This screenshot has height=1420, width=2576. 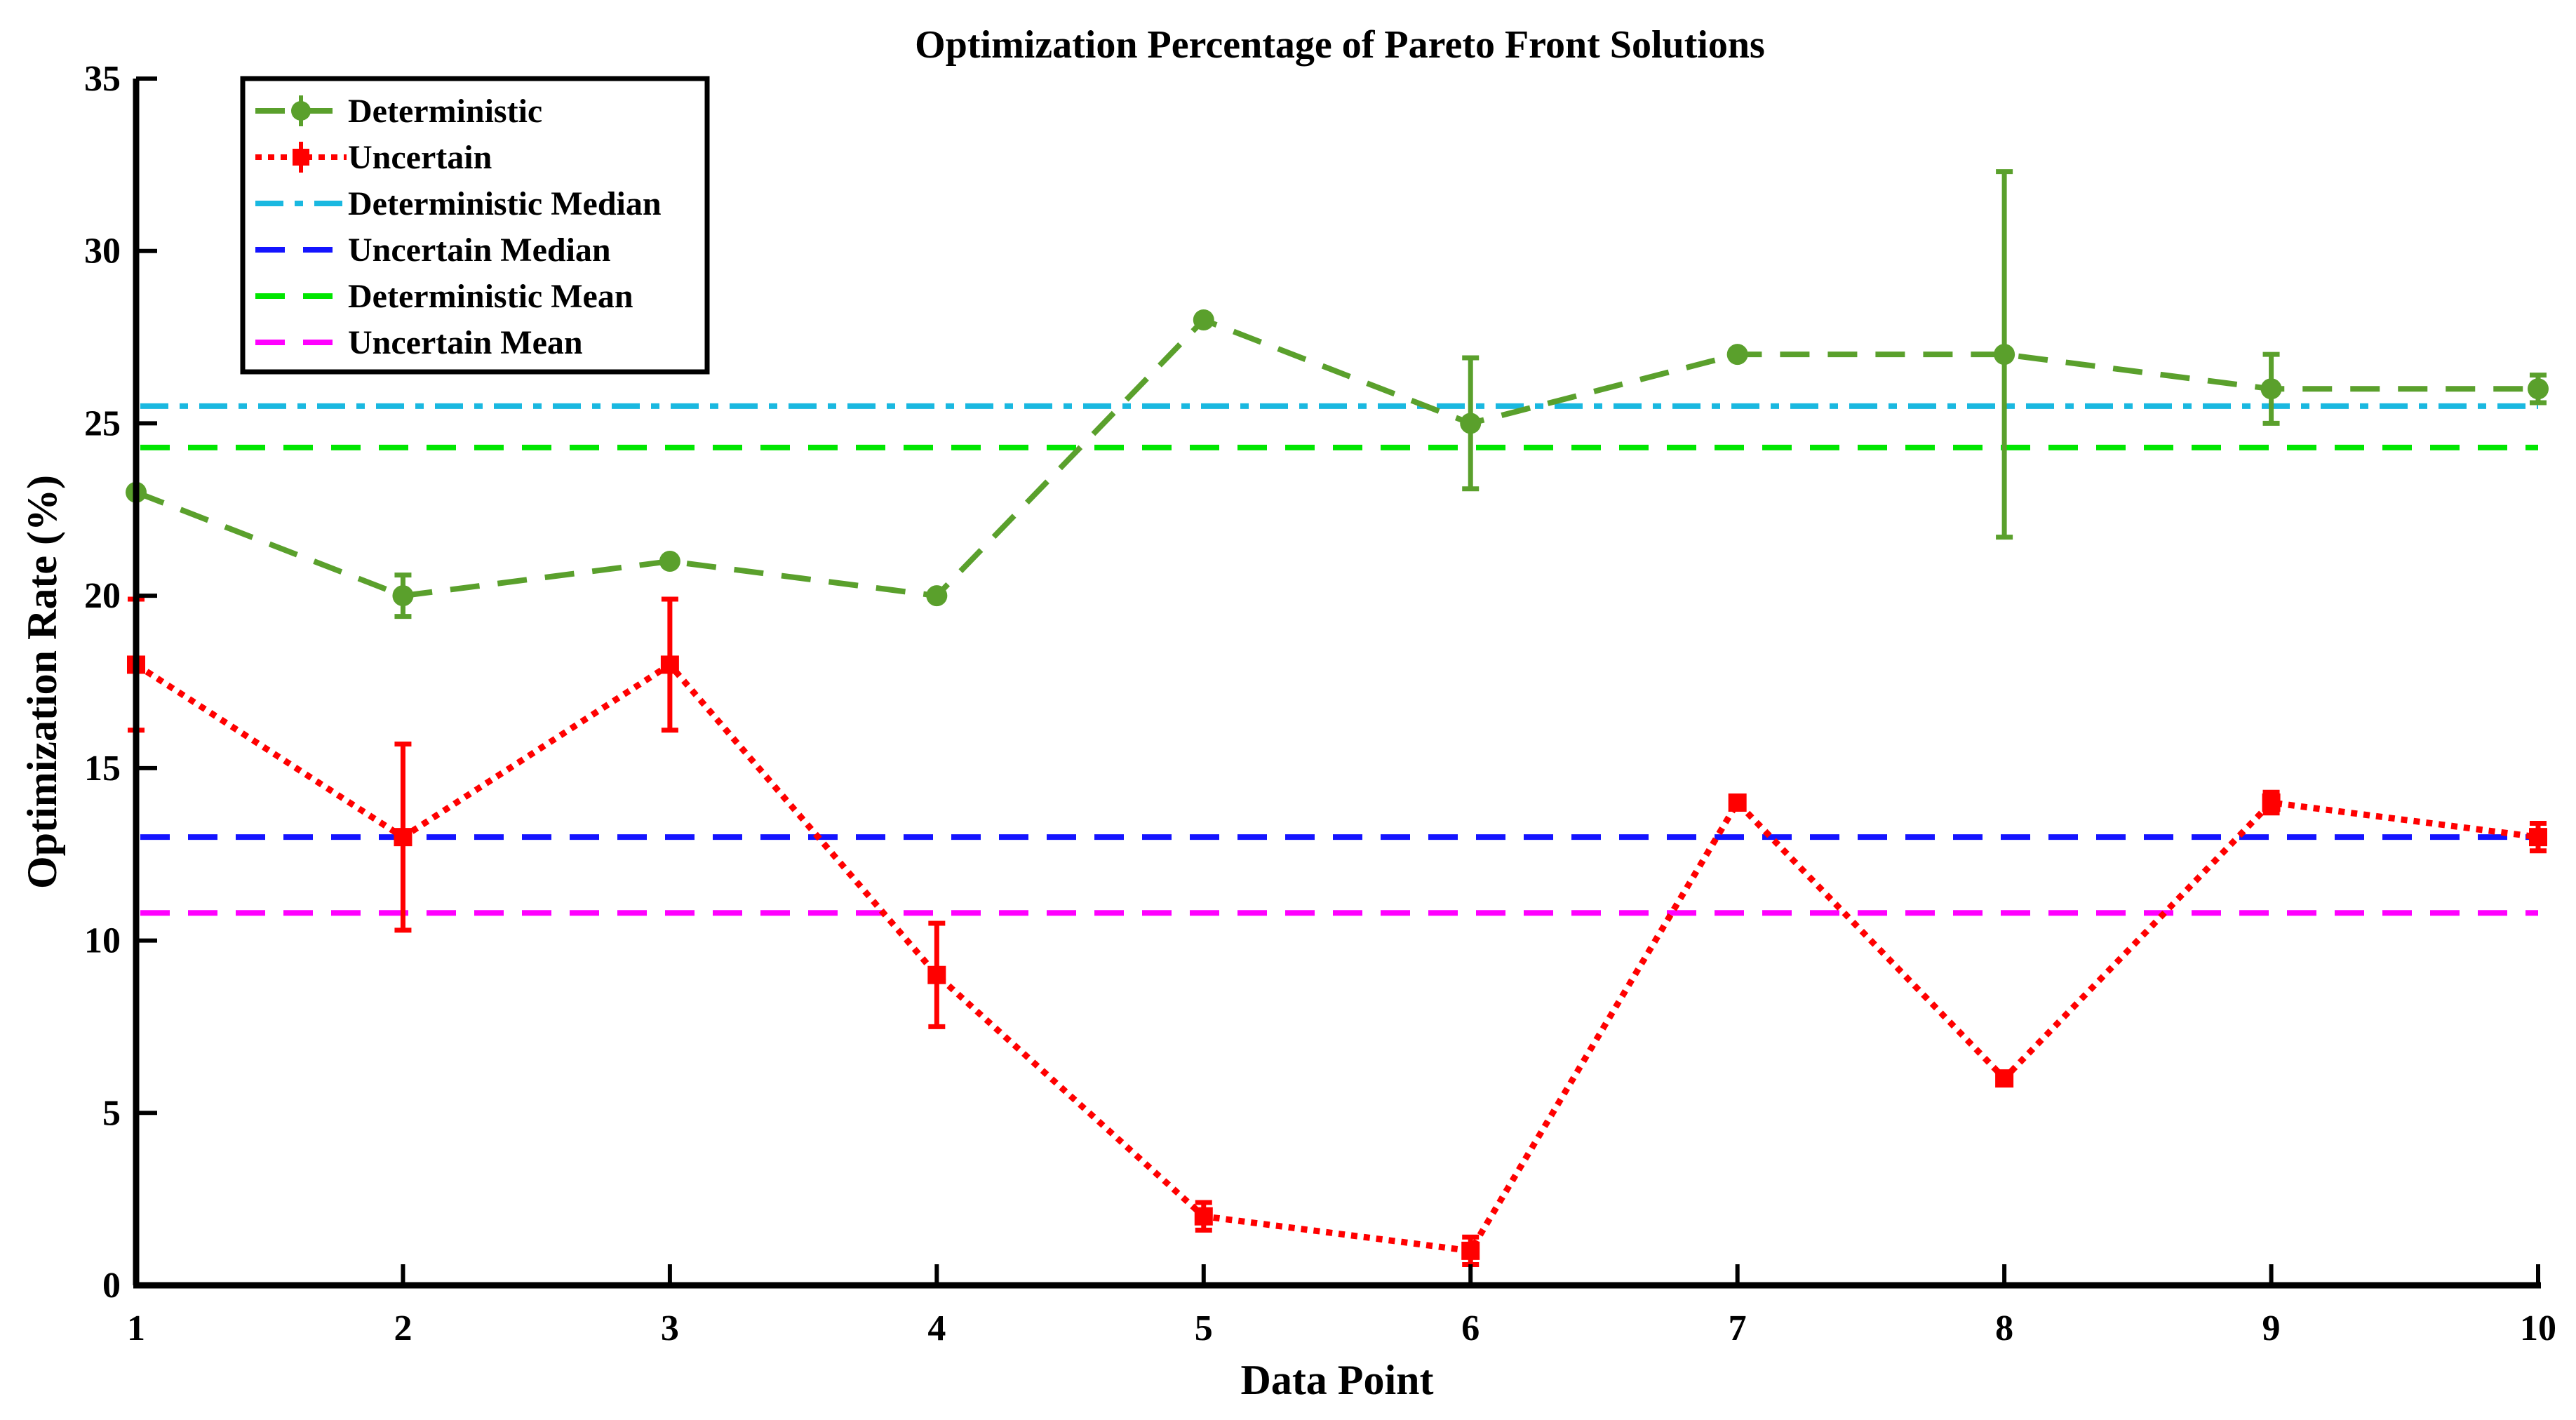 I want to click on x-tick-label: 10, so click(x=2538, y=1328).